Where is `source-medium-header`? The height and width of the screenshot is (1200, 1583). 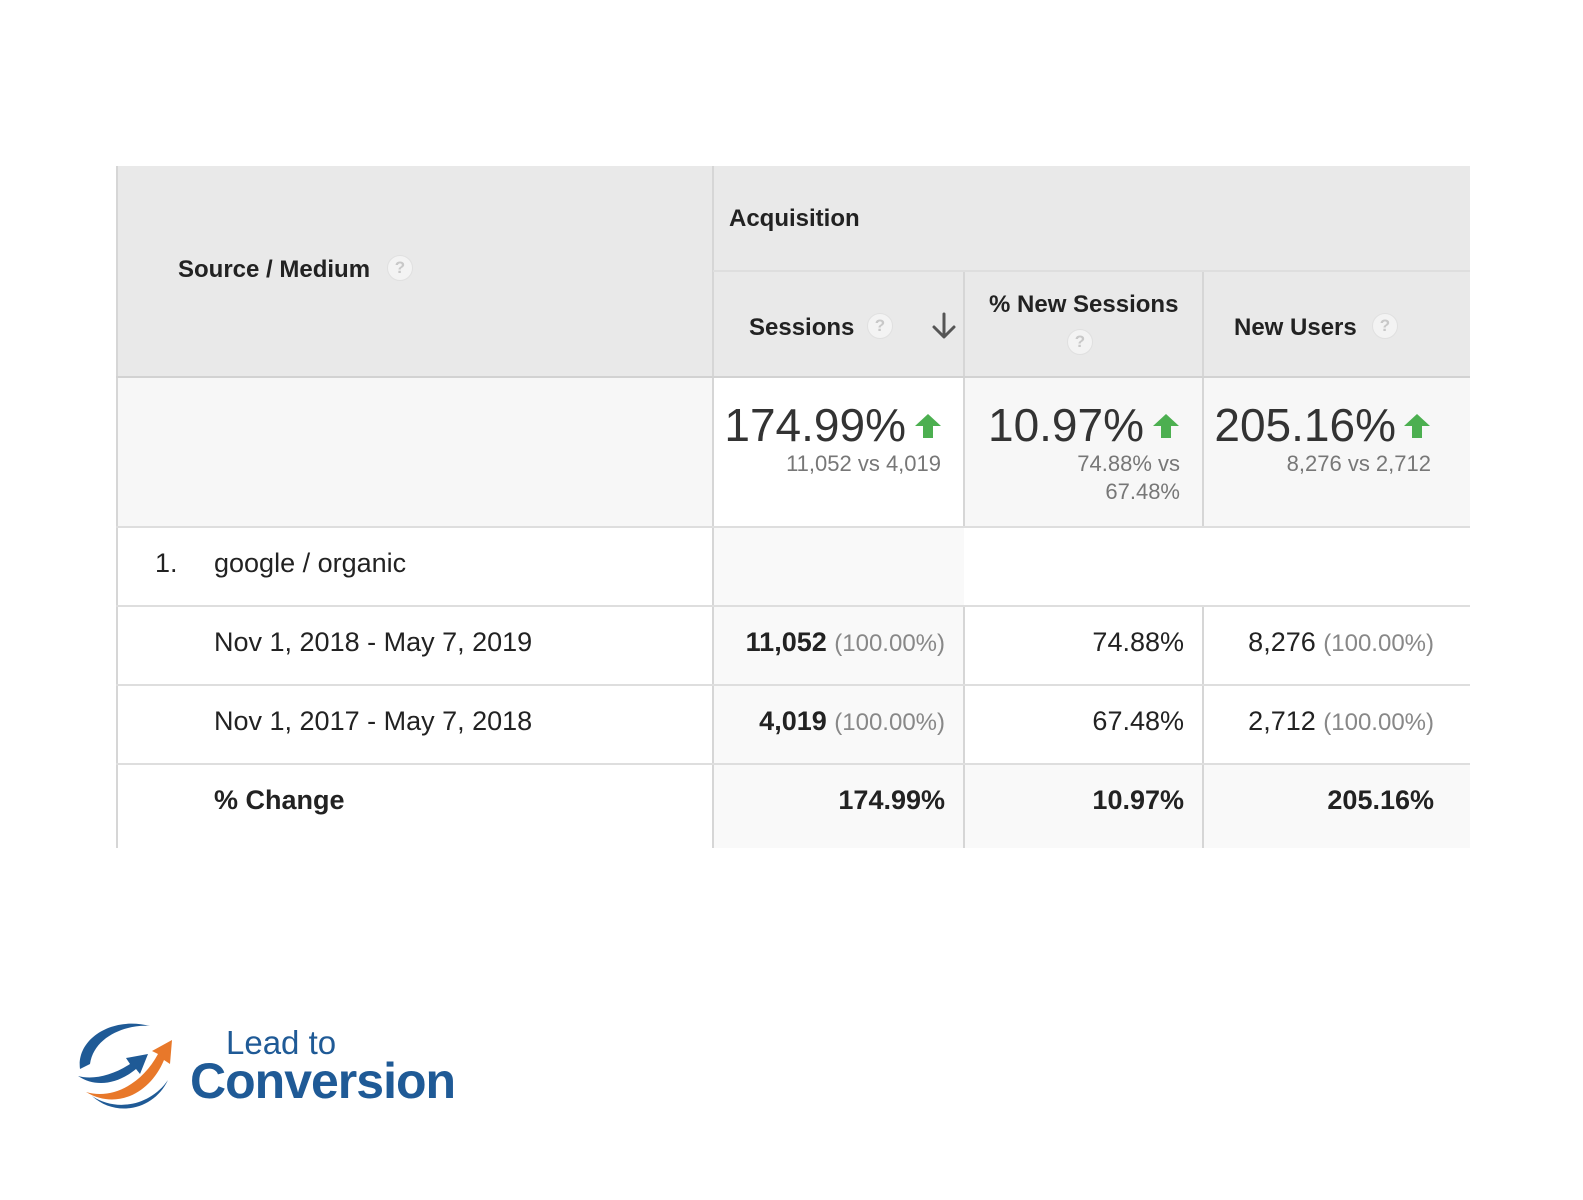 source-medium-header is located at coordinates (414, 271).